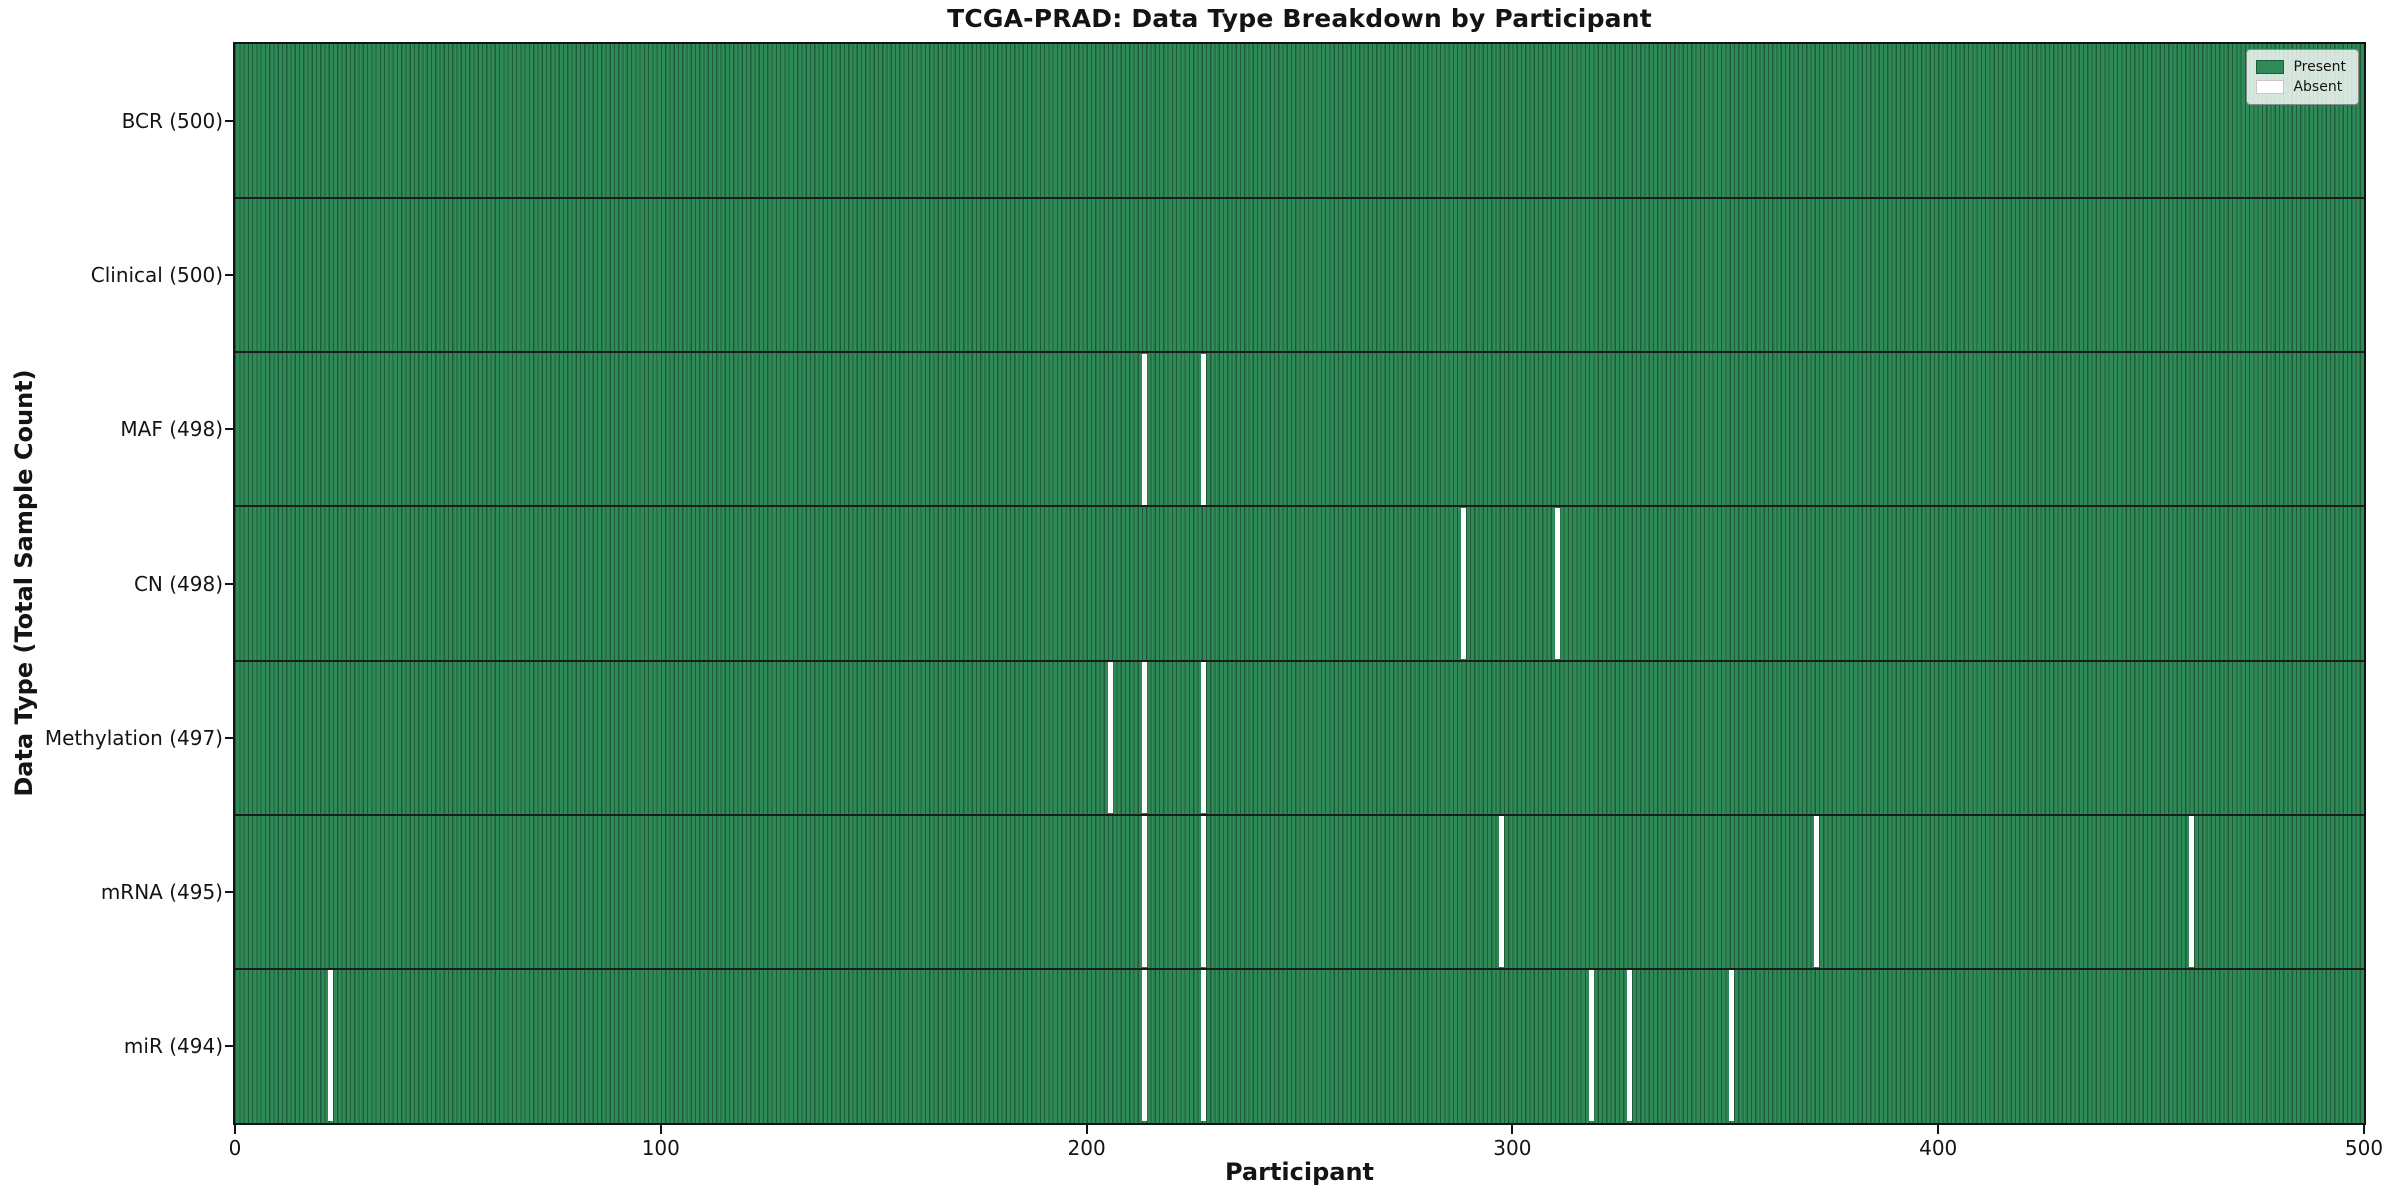 Image resolution: width=2400 pixels, height=1200 pixels. Describe the element at coordinates (24, 583) in the screenshot. I see `y-axis-label: Data Type (Total Sample Count)` at that location.